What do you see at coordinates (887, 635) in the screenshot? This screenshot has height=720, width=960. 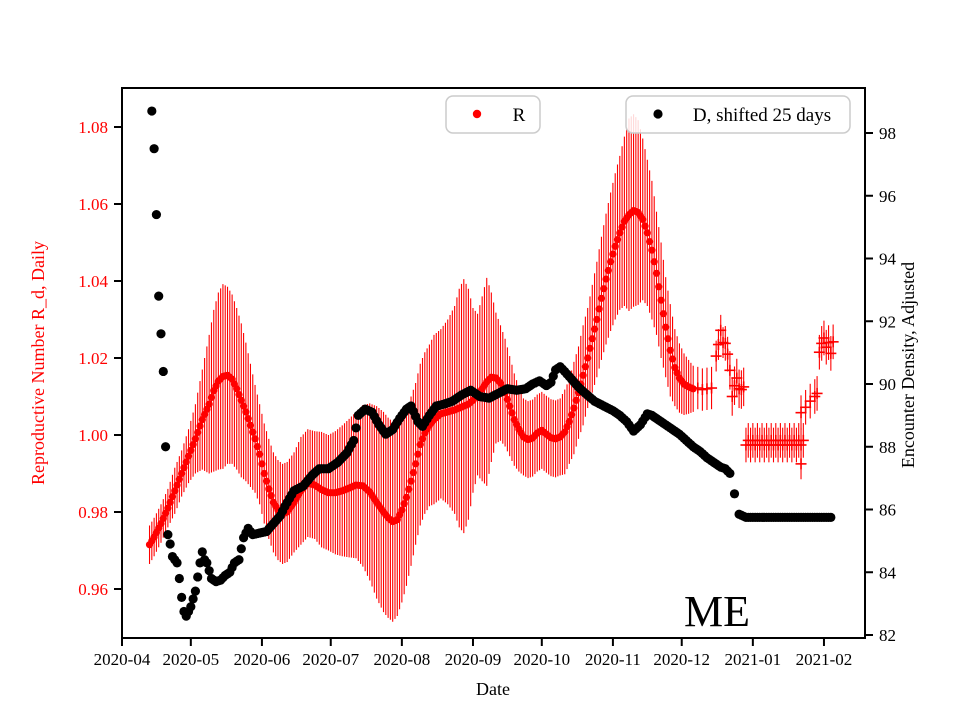 I see `y-right-tick-label: 82` at bounding box center [887, 635].